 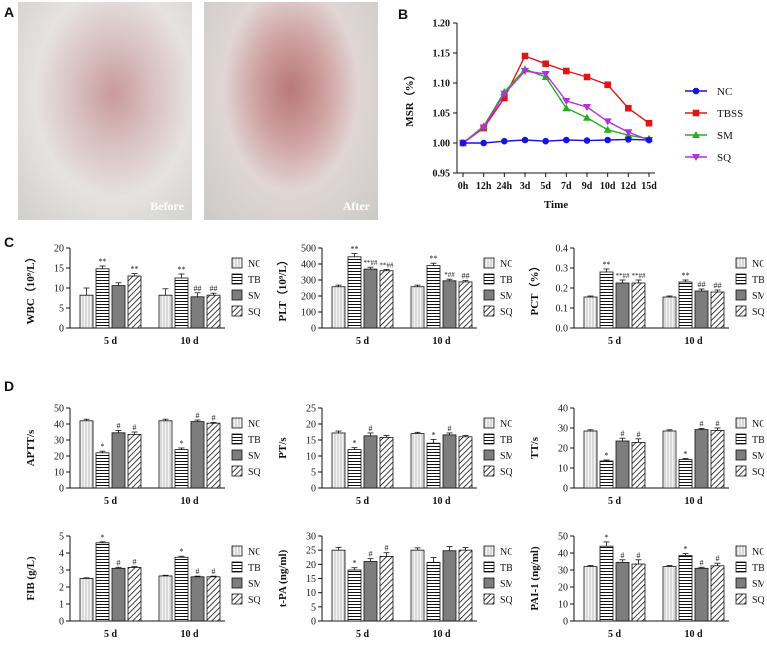 I want to click on legend-marker-tbss, so click(x=696, y=113).